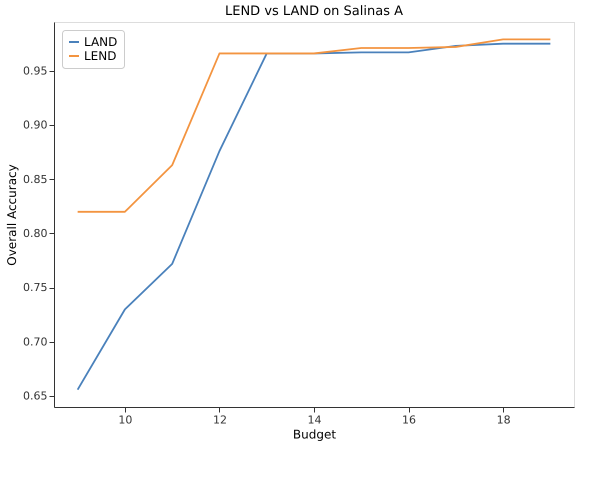 The height and width of the screenshot is (480, 608). Describe the element at coordinates (35, 233) in the screenshot. I see `y-tick-label: 0.80` at that location.